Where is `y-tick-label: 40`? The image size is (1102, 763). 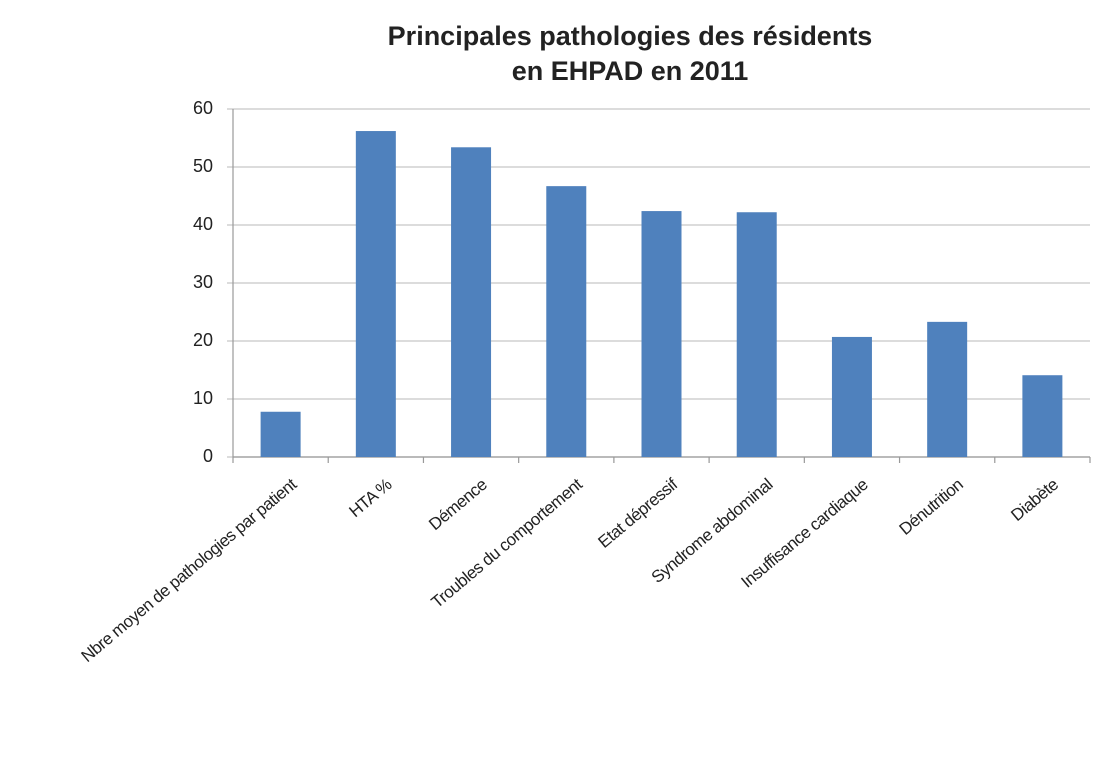
y-tick-label: 40 is located at coordinates (203, 224).